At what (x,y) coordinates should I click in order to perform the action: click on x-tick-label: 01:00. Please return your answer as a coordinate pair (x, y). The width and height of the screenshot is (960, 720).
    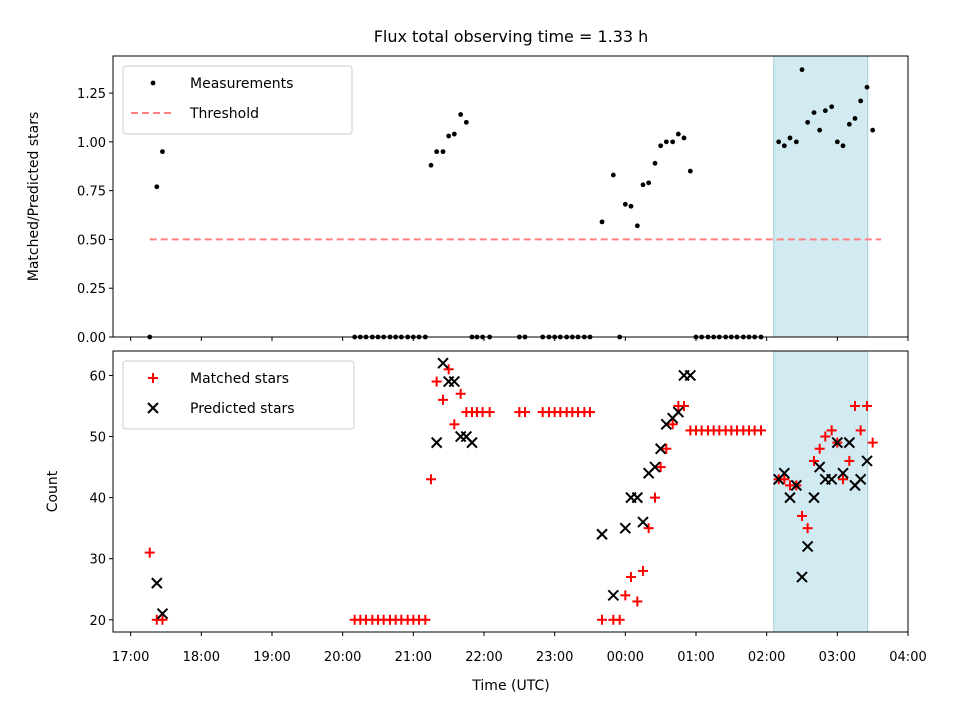
    Looking at the image, I should click on (695, 657).